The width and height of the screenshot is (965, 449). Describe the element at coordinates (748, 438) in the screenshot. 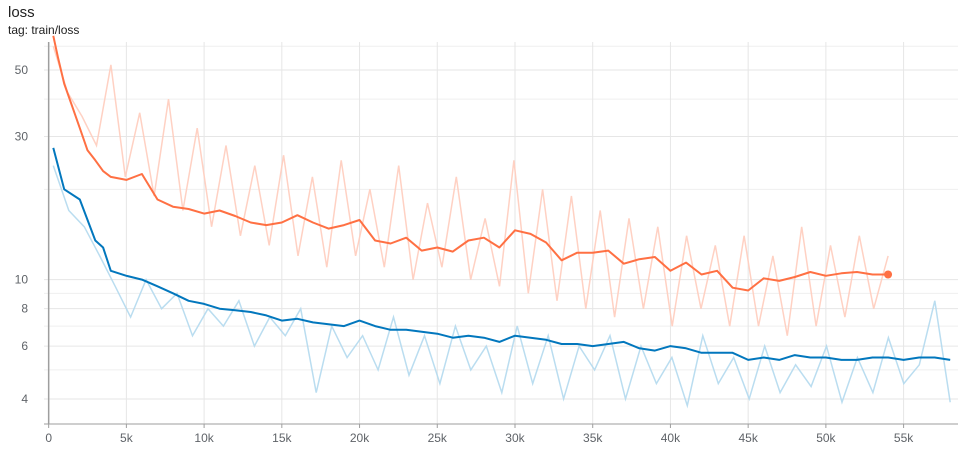

I see `x-tick-label: 45k` at that location.